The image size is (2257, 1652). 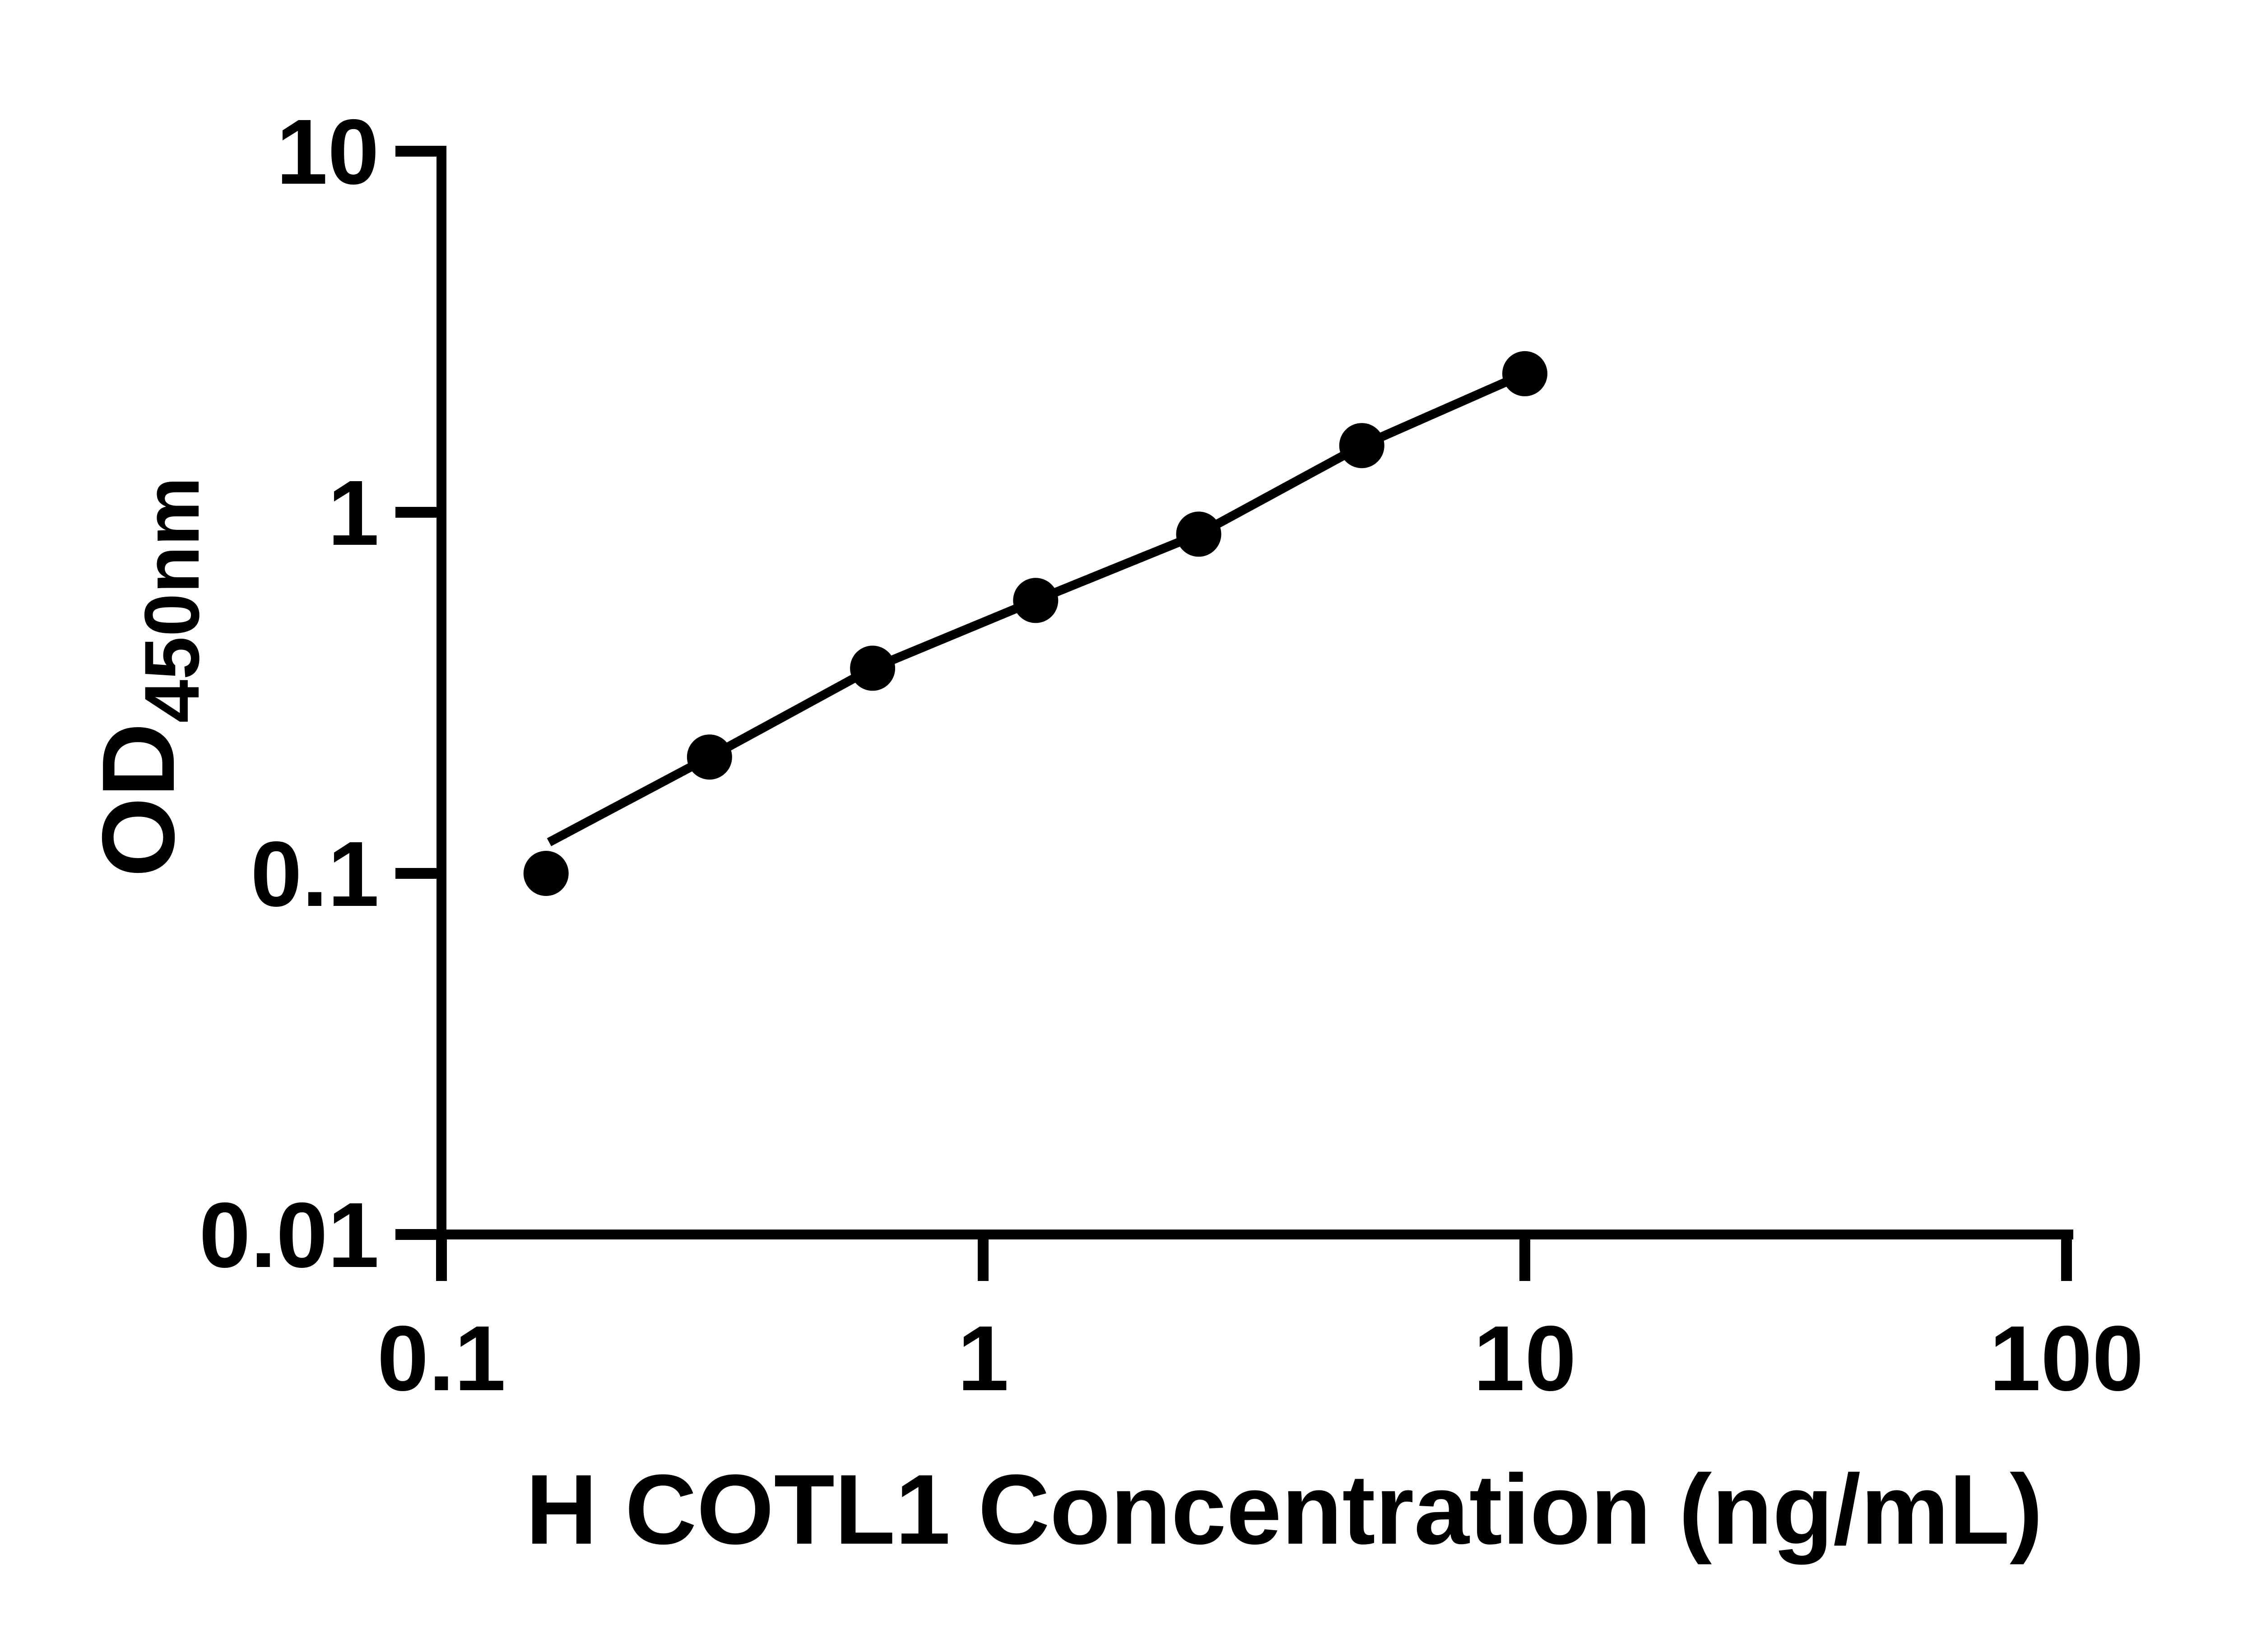 What do you see at coordinates (2067, 1358) in the screenshot?
I see `x-tick-label: 100` at bounding box center [2067, 1358].